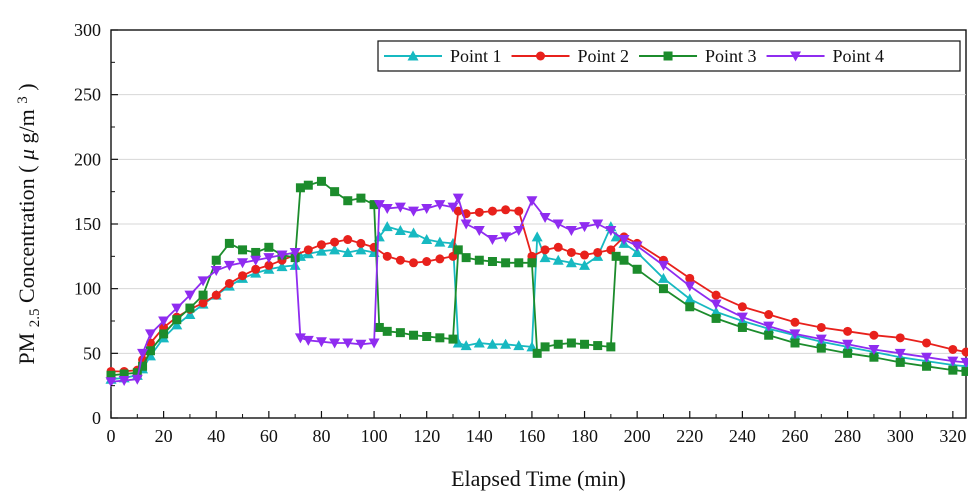 This screenshot has width=968, height=495. What do you see at coordinates (321, 436) in the screenshot?
I see `x-tick-label: 80` at bounding box center [321, 436].